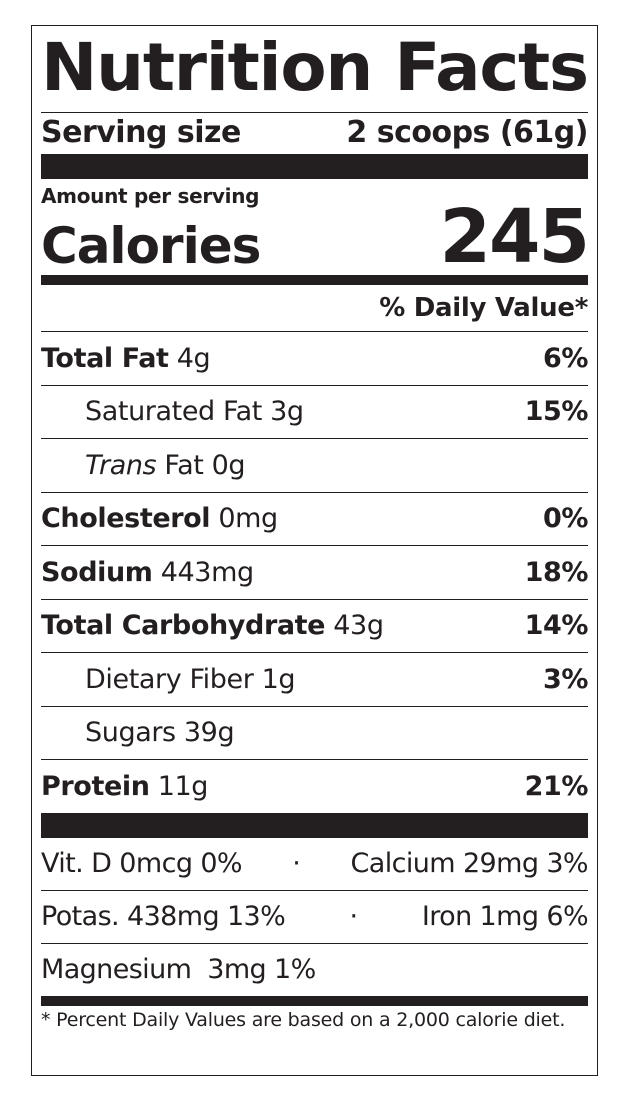 Image resolution: width=623 pixels, height=1115 pixels. Describe the element at coordinates (142, 863) in the screenshot. I see `micronutrient-left: Vit. D 0mcg 0%` at that location.